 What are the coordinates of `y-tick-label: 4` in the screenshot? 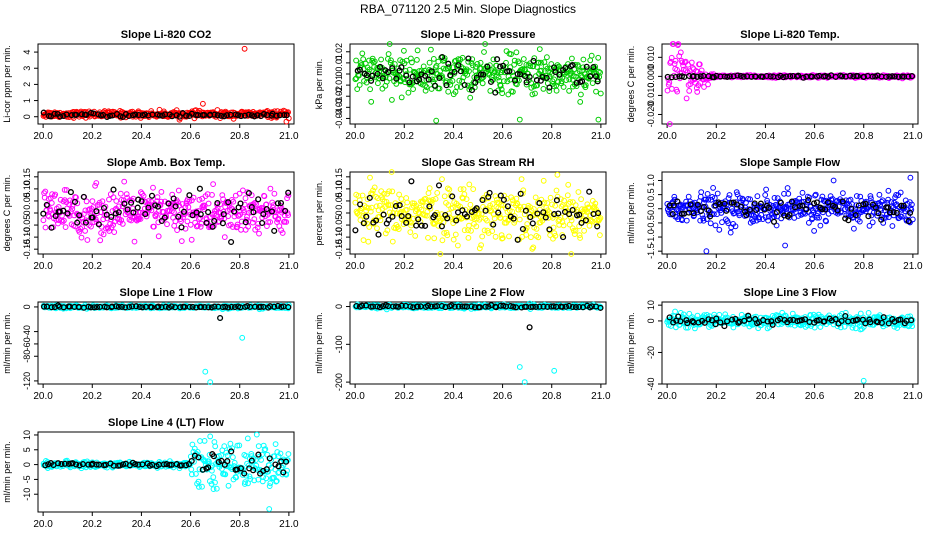 It's located at (27, 52).